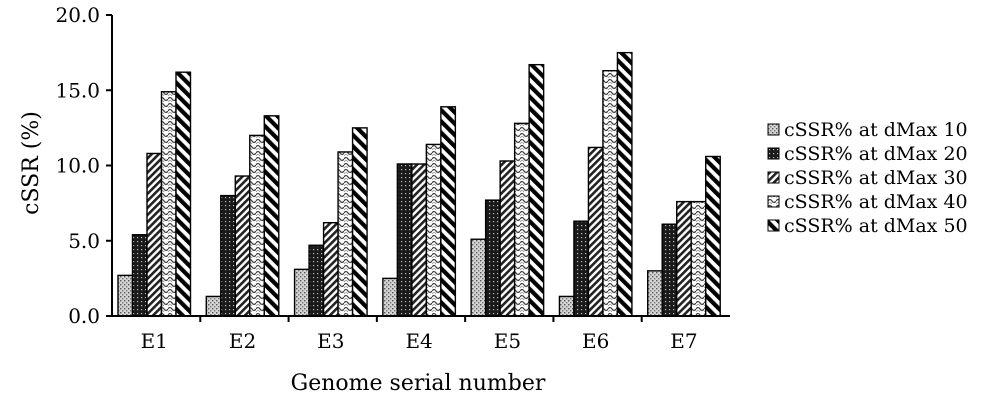  Describe the element at coordinates (876, 202) in the screenshot. I see `legend-label-4: cSSR% at dMax 40` at that location.